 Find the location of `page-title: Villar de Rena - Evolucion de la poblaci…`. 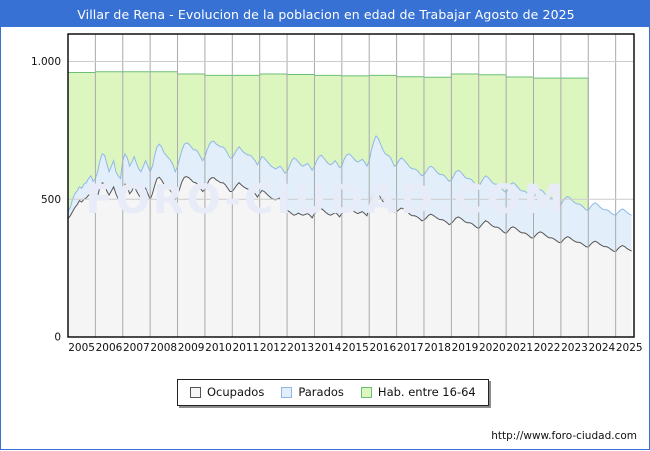

page-title: Villar de Rena - Evolucion de la poblaci… is located at coordinates (326, 14).